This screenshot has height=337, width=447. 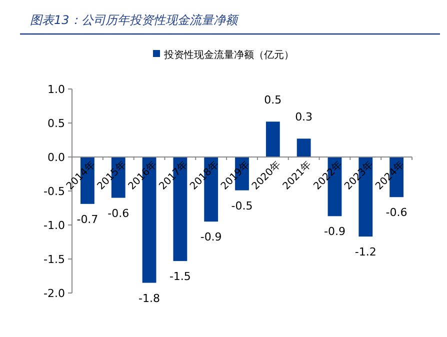 I want to click on y-tick-label: 0.5, so click(x=56, y=123).